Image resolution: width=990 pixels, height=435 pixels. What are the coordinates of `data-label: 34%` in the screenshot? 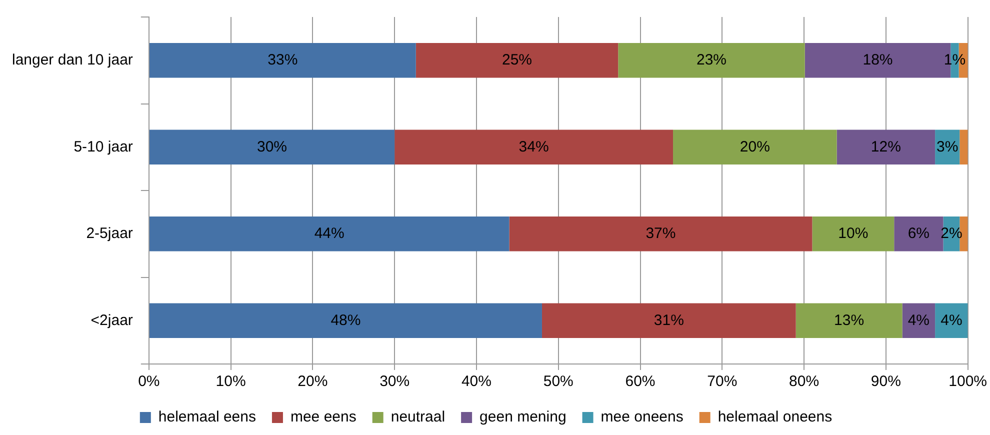 It's located at (533, 147).